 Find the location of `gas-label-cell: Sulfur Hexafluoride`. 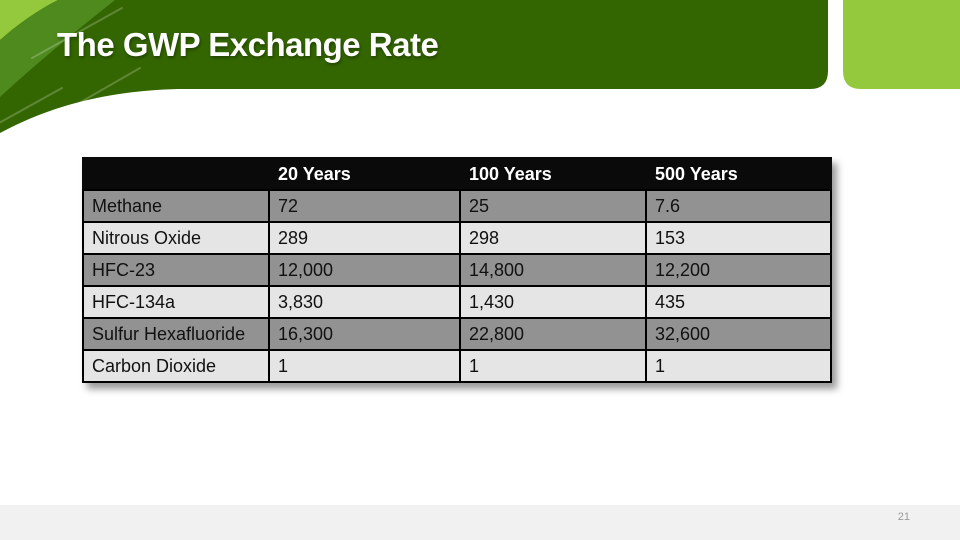

gas-label-cell: Sulfur Hexafluoride is located at coordinates (176, 334).